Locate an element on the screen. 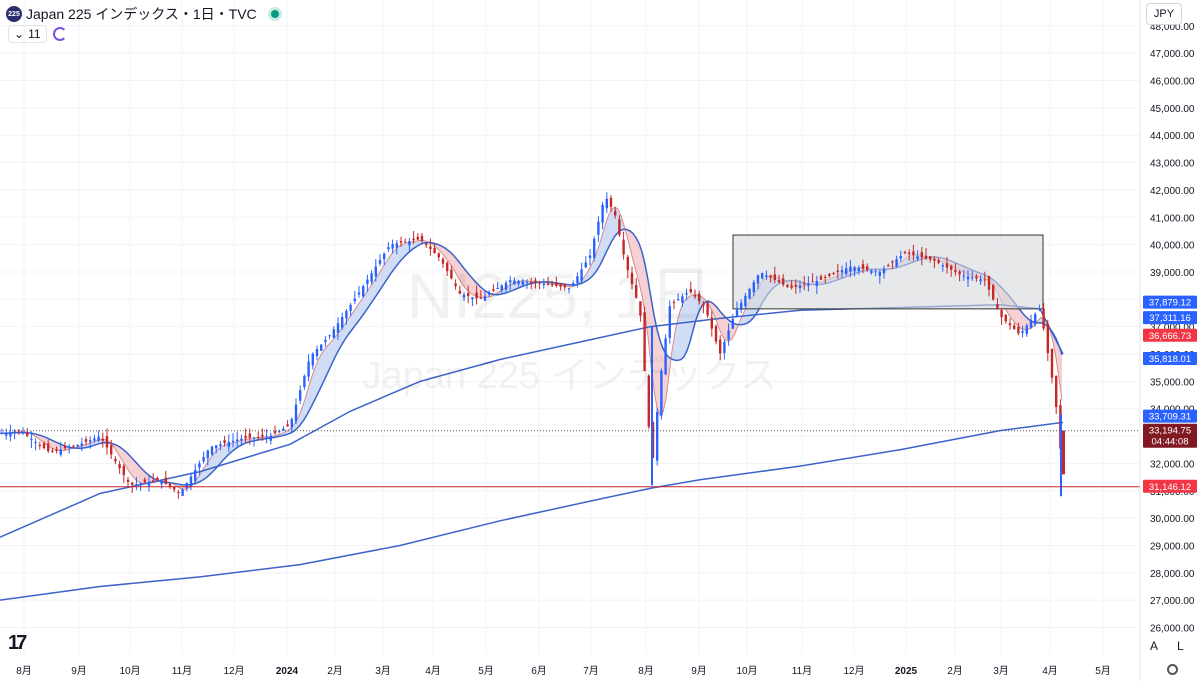 The image size is (1200, 681). price-axis-label: 26,000.00 is located at coordinates (1172, 629).